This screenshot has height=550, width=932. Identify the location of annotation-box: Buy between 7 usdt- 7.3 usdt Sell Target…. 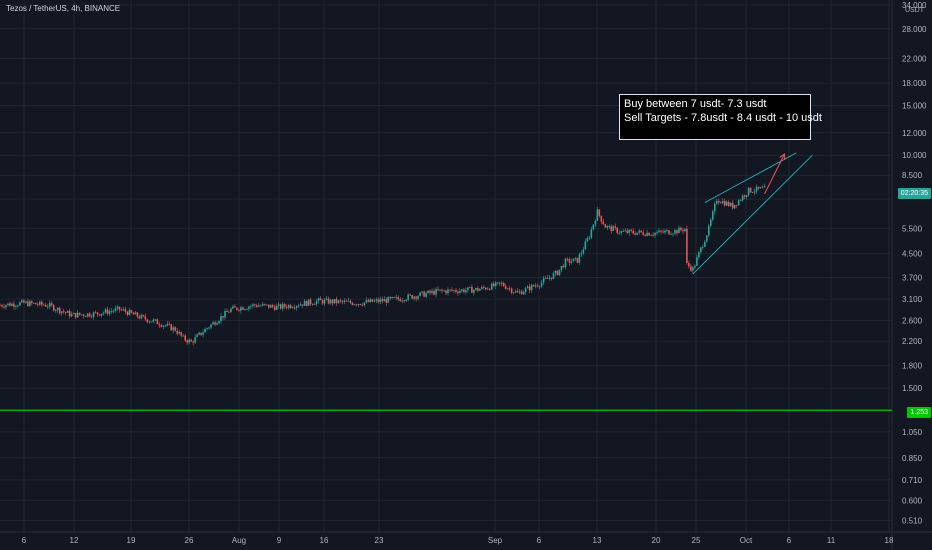
(720, 117).